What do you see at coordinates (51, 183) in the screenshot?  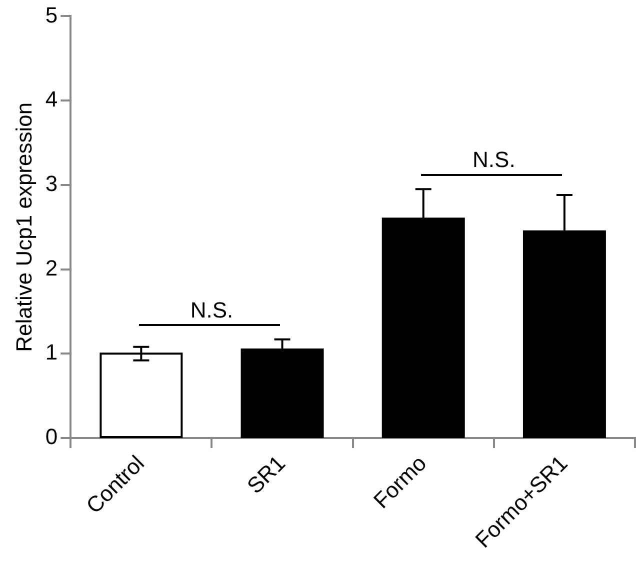 I see `y-tick-label: 3` at bounding box center [51, 183].